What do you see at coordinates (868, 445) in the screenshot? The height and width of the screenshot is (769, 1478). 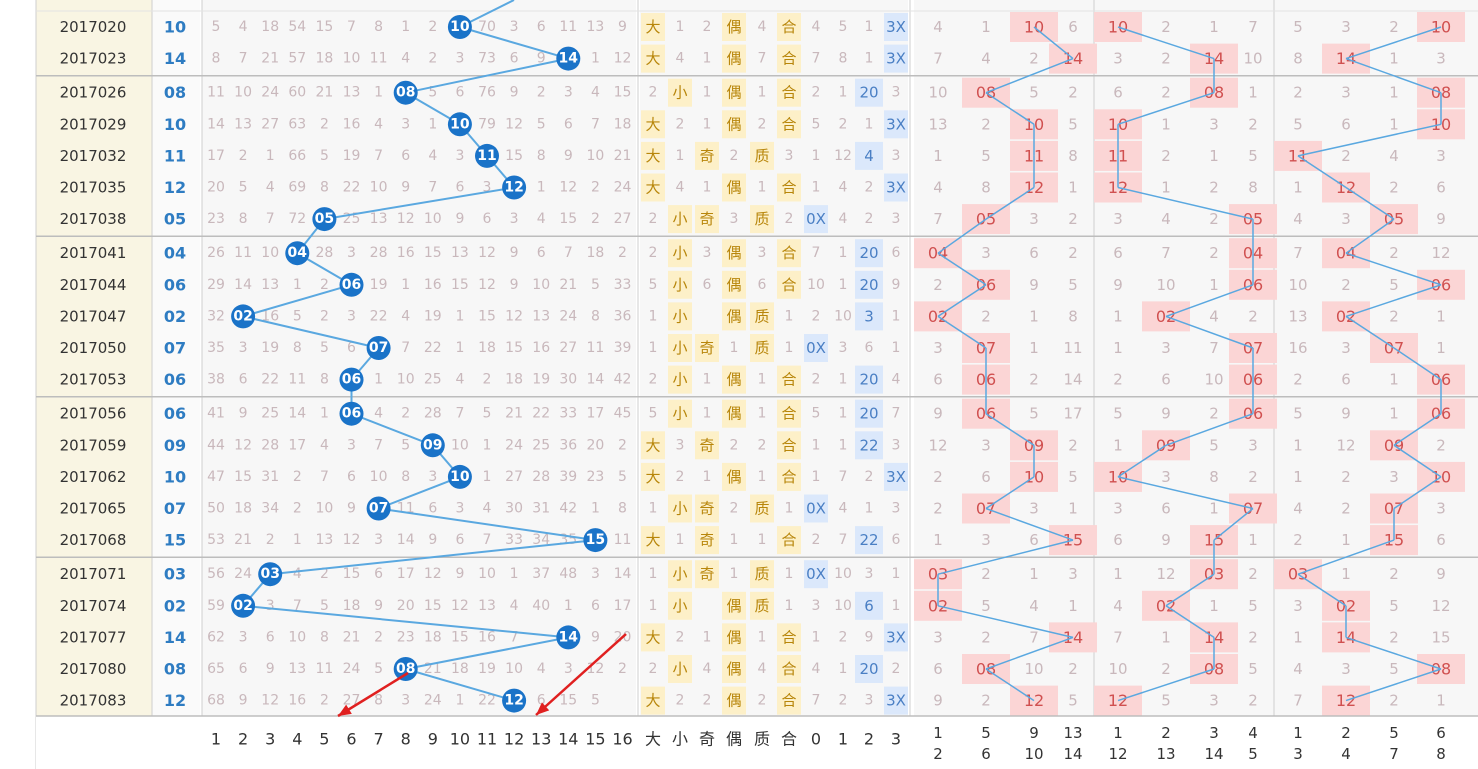 I see `rem-label: 22` at bounding box center [868, 445].